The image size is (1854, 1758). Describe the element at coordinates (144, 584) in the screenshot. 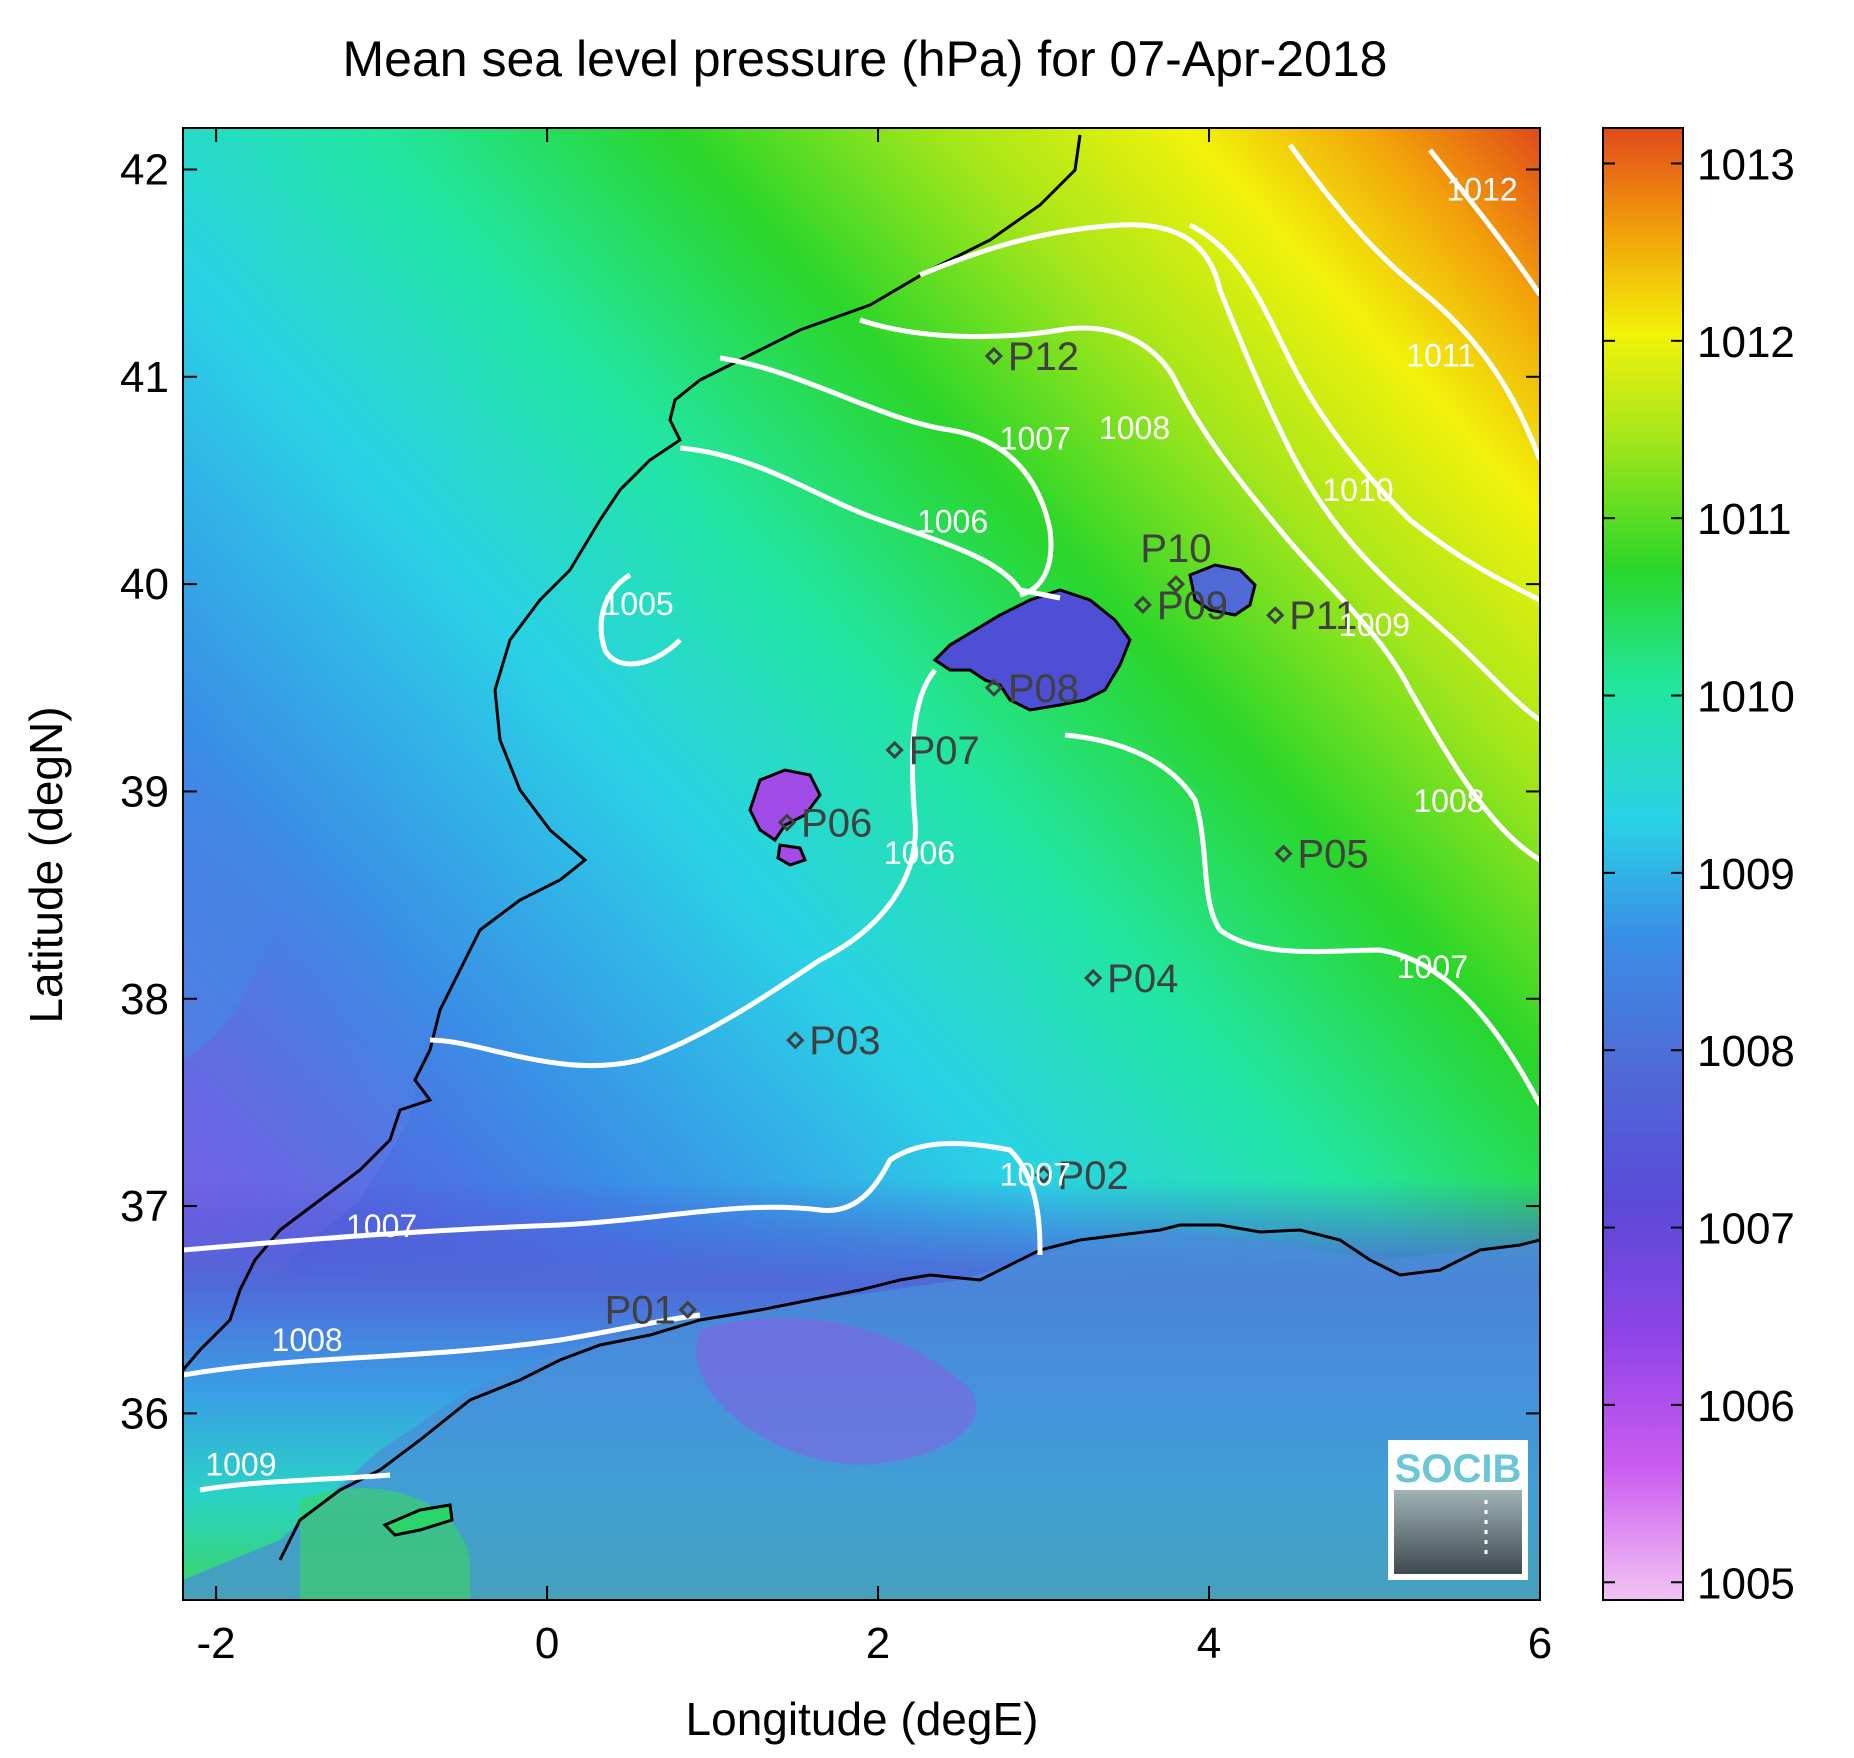

I see `y-tick-label: 40` at that location.